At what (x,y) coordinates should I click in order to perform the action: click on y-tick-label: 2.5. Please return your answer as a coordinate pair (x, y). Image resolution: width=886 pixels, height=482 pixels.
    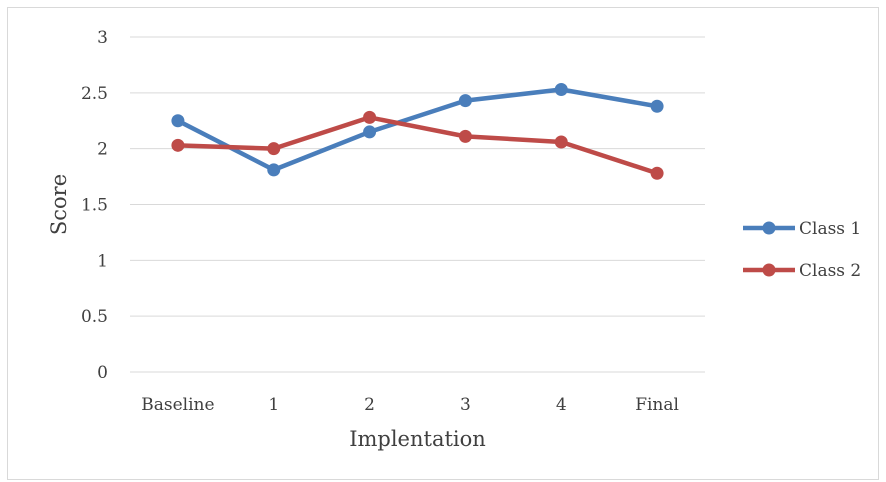
    Looking at the image, I should click on (94, 94).